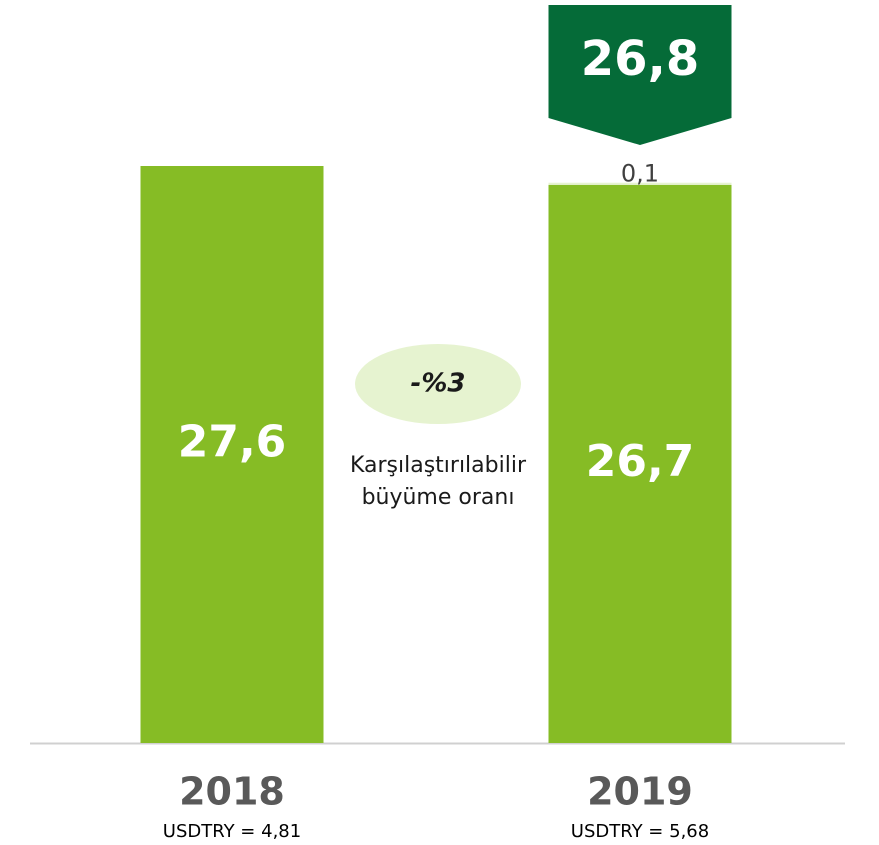  I want to click on growth-caption: Karşılaştırılabilir, so click(438, 465).